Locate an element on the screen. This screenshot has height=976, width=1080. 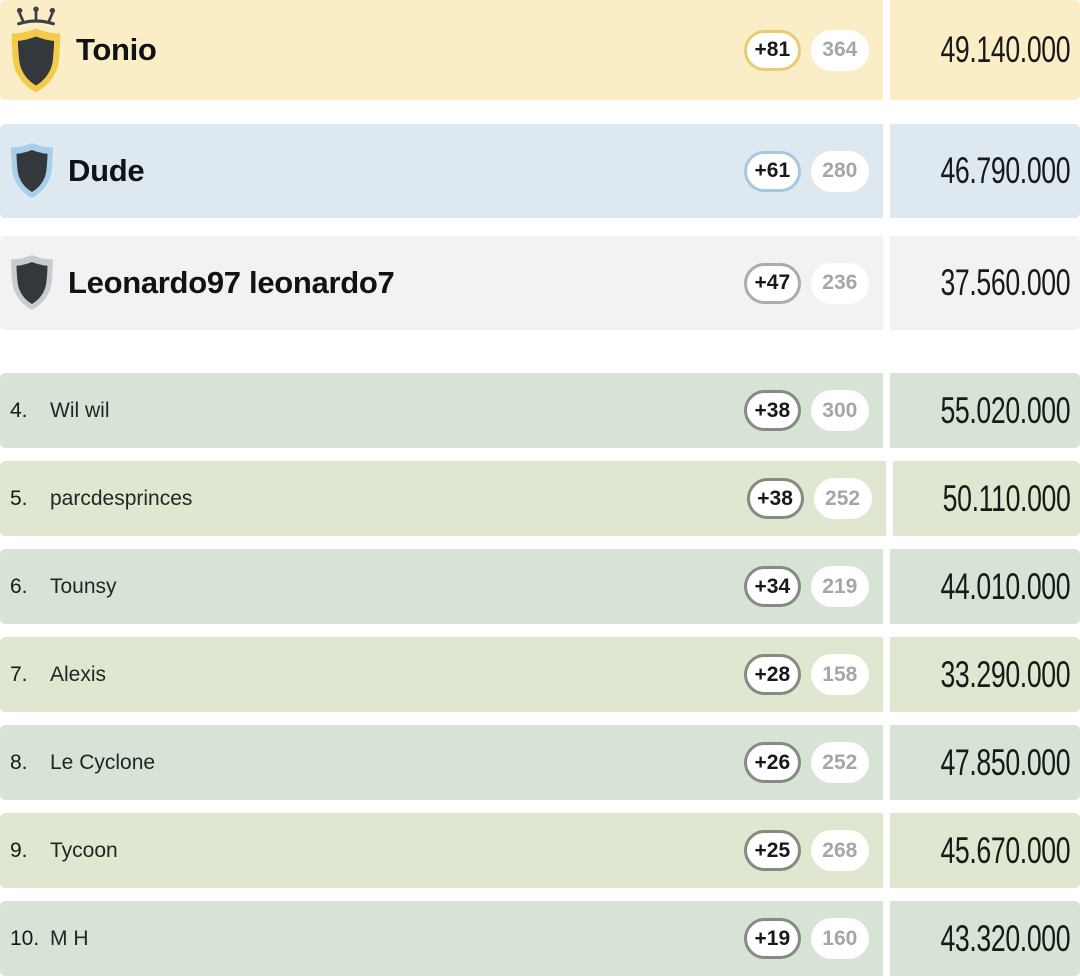
leaderboard-row: Leonardo97 leonardo7 +47 236 37.560.000 is located at coordinates (540, 283).